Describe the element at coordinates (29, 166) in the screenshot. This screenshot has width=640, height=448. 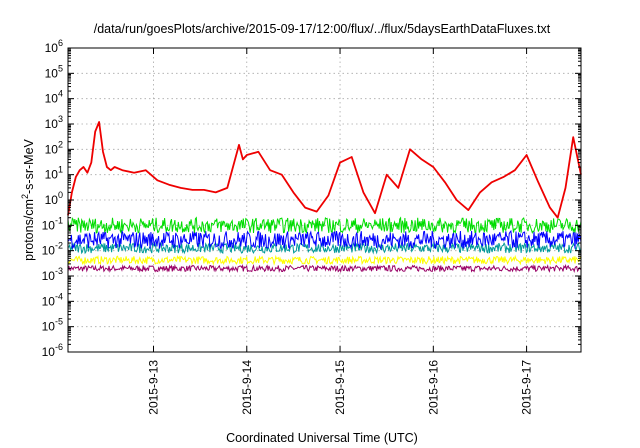
I see `y-axis-label-suffix: -s-sr-MeV` at that location.